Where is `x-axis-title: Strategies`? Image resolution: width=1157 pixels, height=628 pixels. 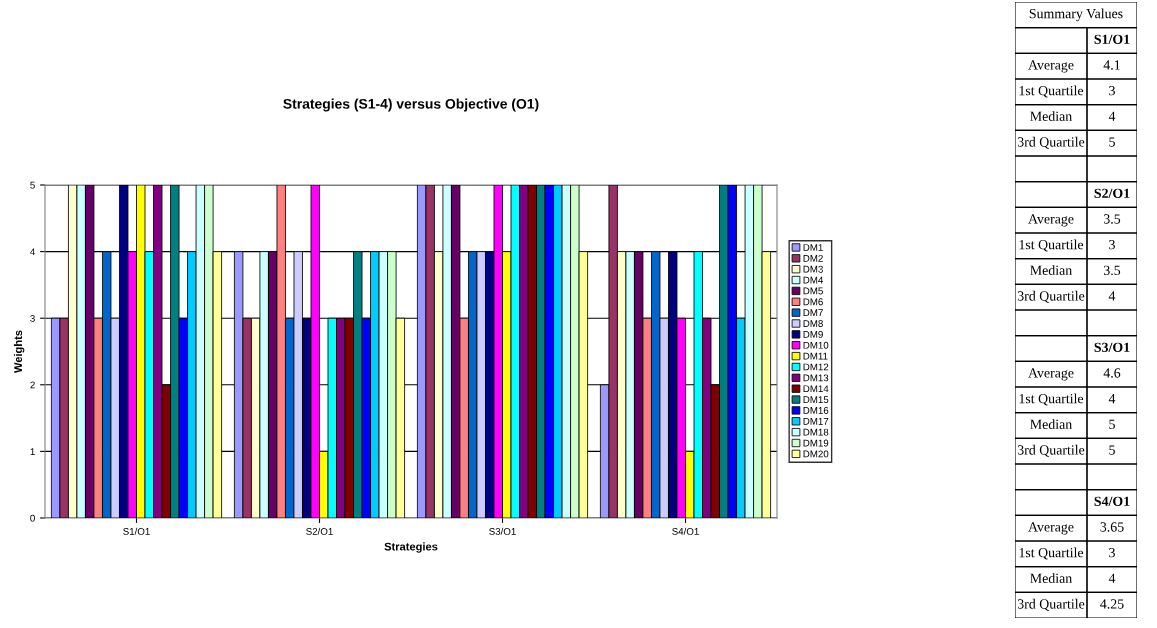
x-axis-title: Strategies is located at coordinates (411, 547).